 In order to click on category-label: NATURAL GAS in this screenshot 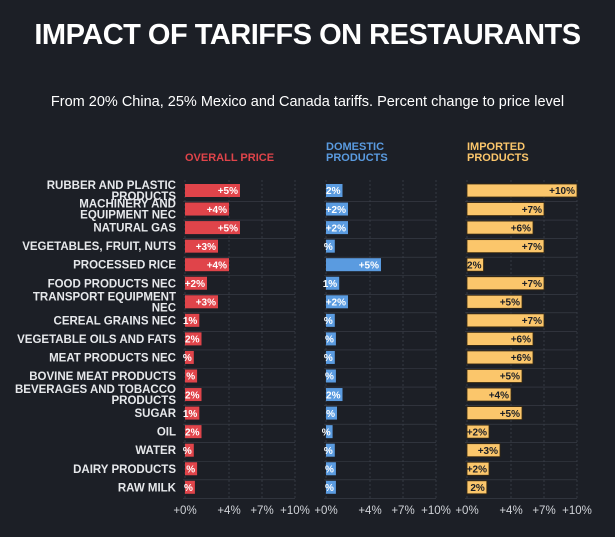, I will do `click(134, 229)`.